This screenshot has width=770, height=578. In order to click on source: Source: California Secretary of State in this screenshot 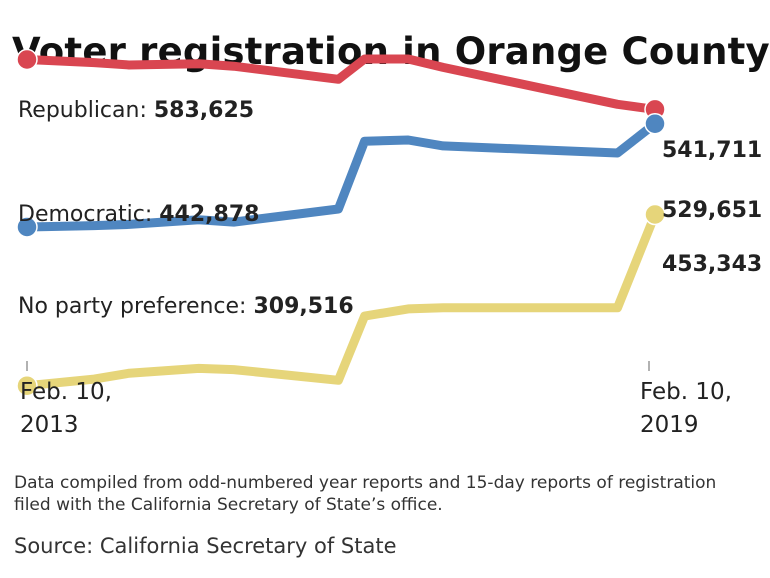, I will do `click(205, 546)`.